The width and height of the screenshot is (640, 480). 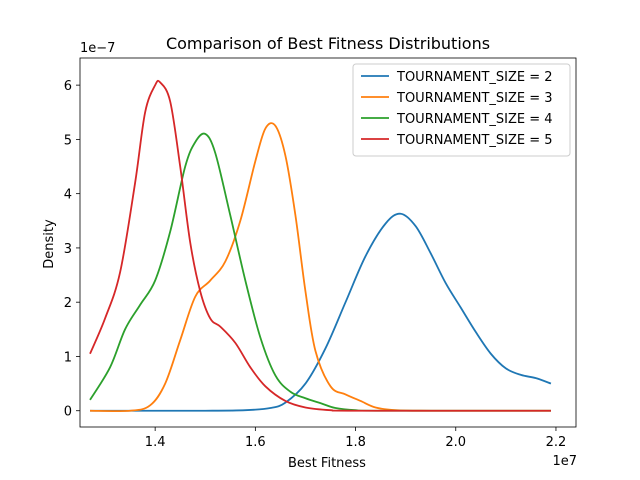 I want to click on legend-label-3: TOURNAMENT_SIZE = 4, so click(x=474, y=119).